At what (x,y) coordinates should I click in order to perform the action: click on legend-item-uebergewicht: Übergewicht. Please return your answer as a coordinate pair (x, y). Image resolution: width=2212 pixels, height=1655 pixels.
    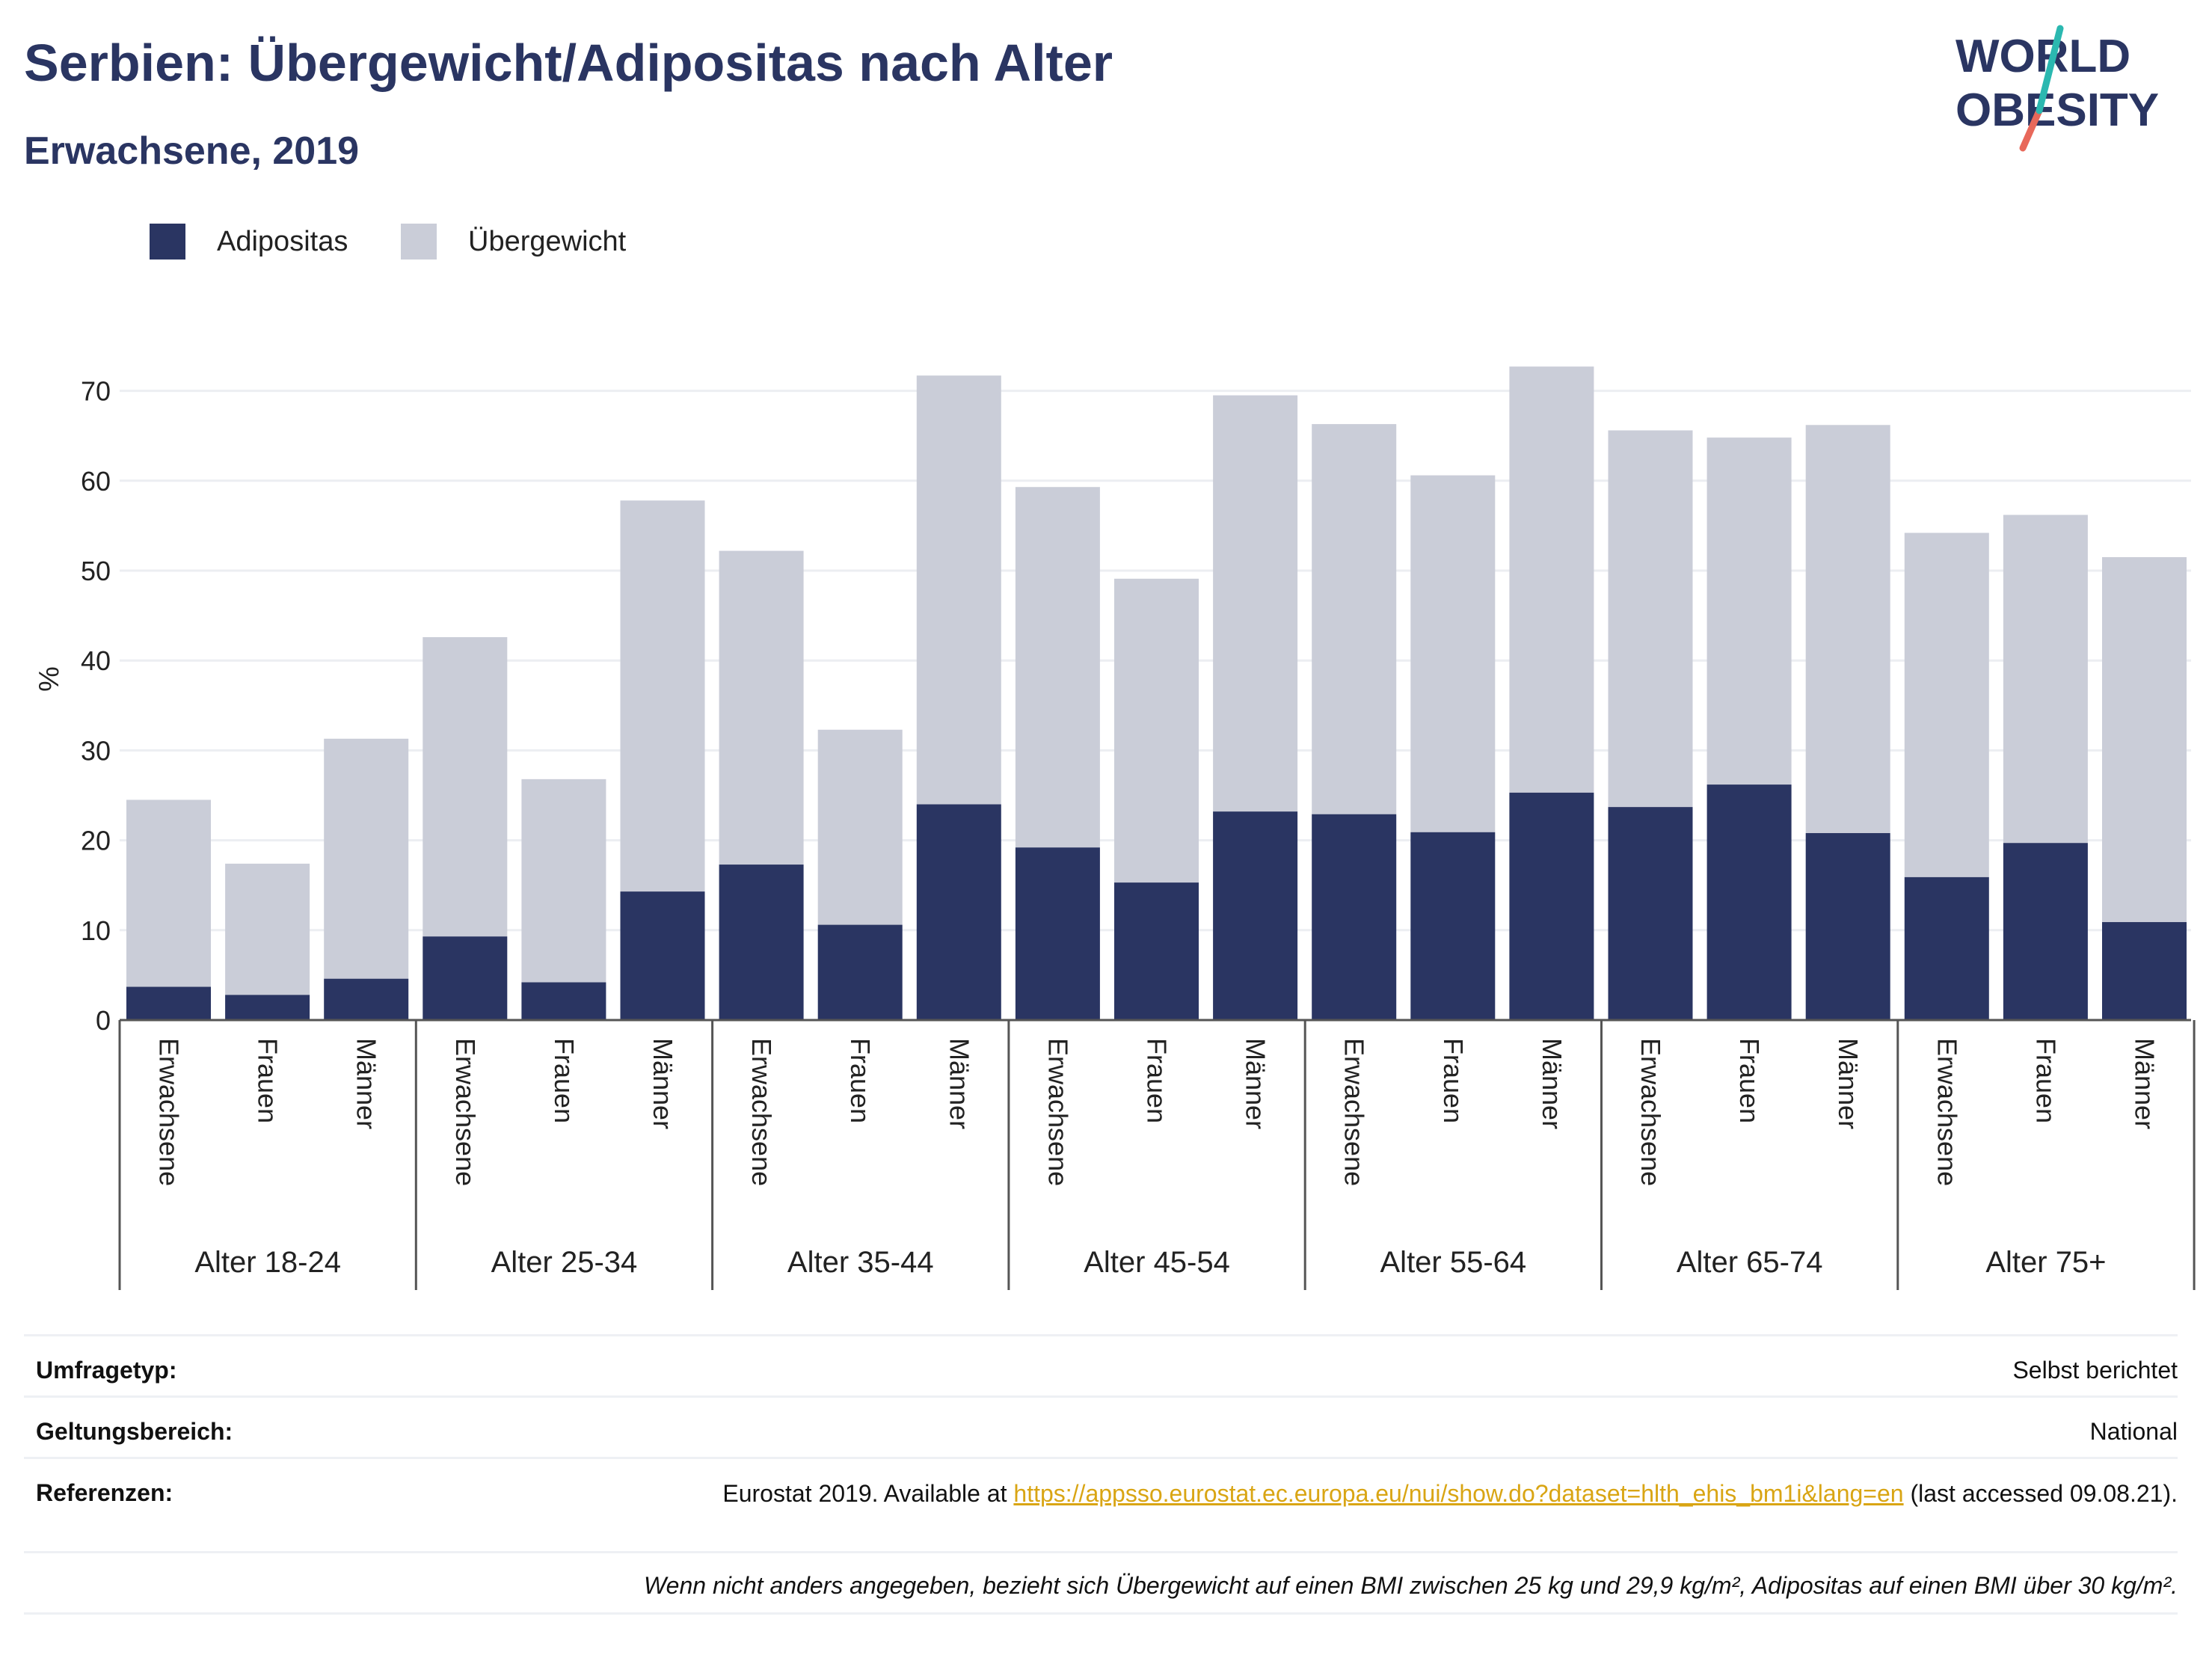
    Looking at the image, I should click on (513, 241).